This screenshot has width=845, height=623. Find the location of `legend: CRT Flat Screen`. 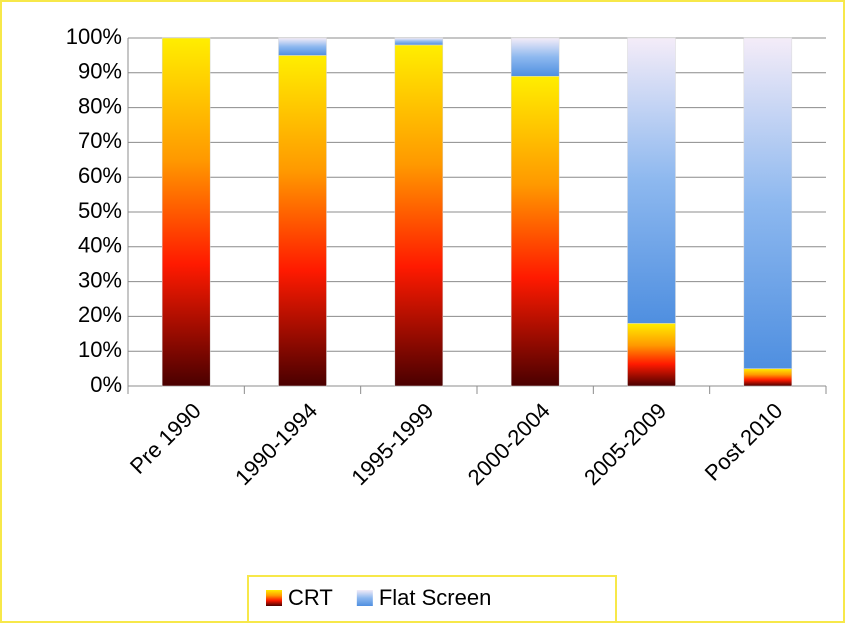

legend: CRT Flat Screen is located at coordinates (432, 599).